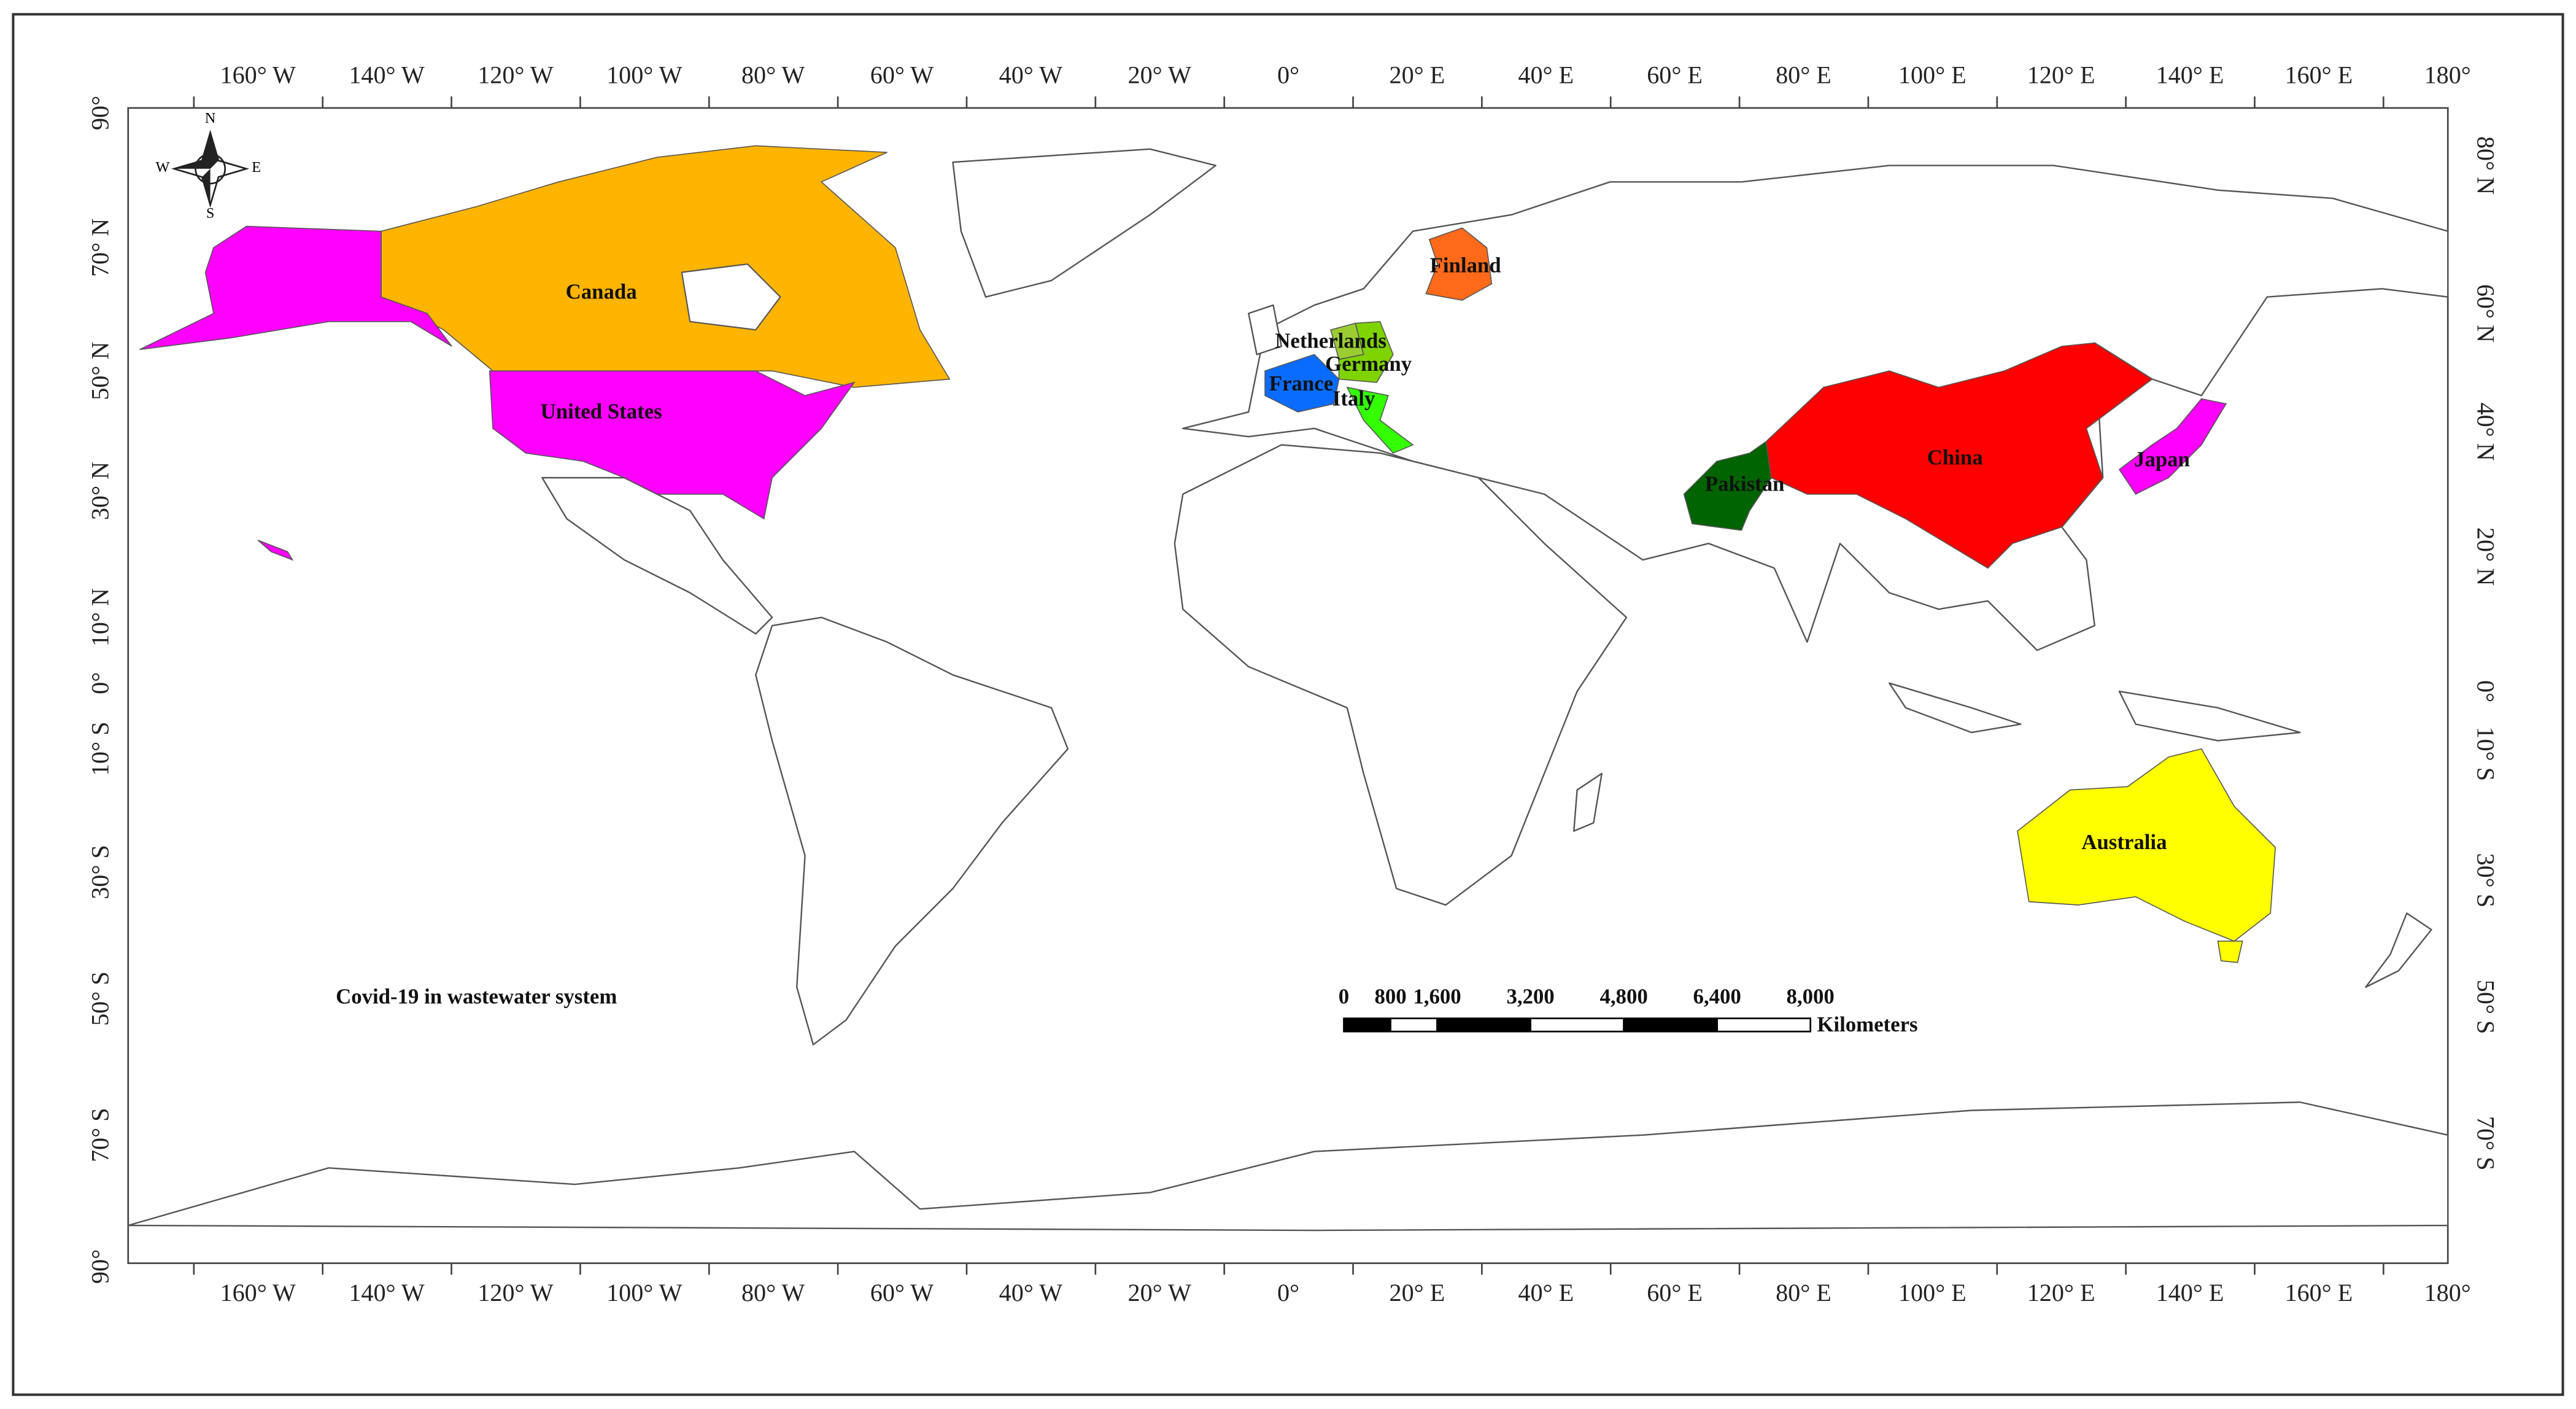  What do you see at coordinates (1623, 997) in the screenshot?
I see `scale-label: 4,800` at bounding box center [1623, 997].